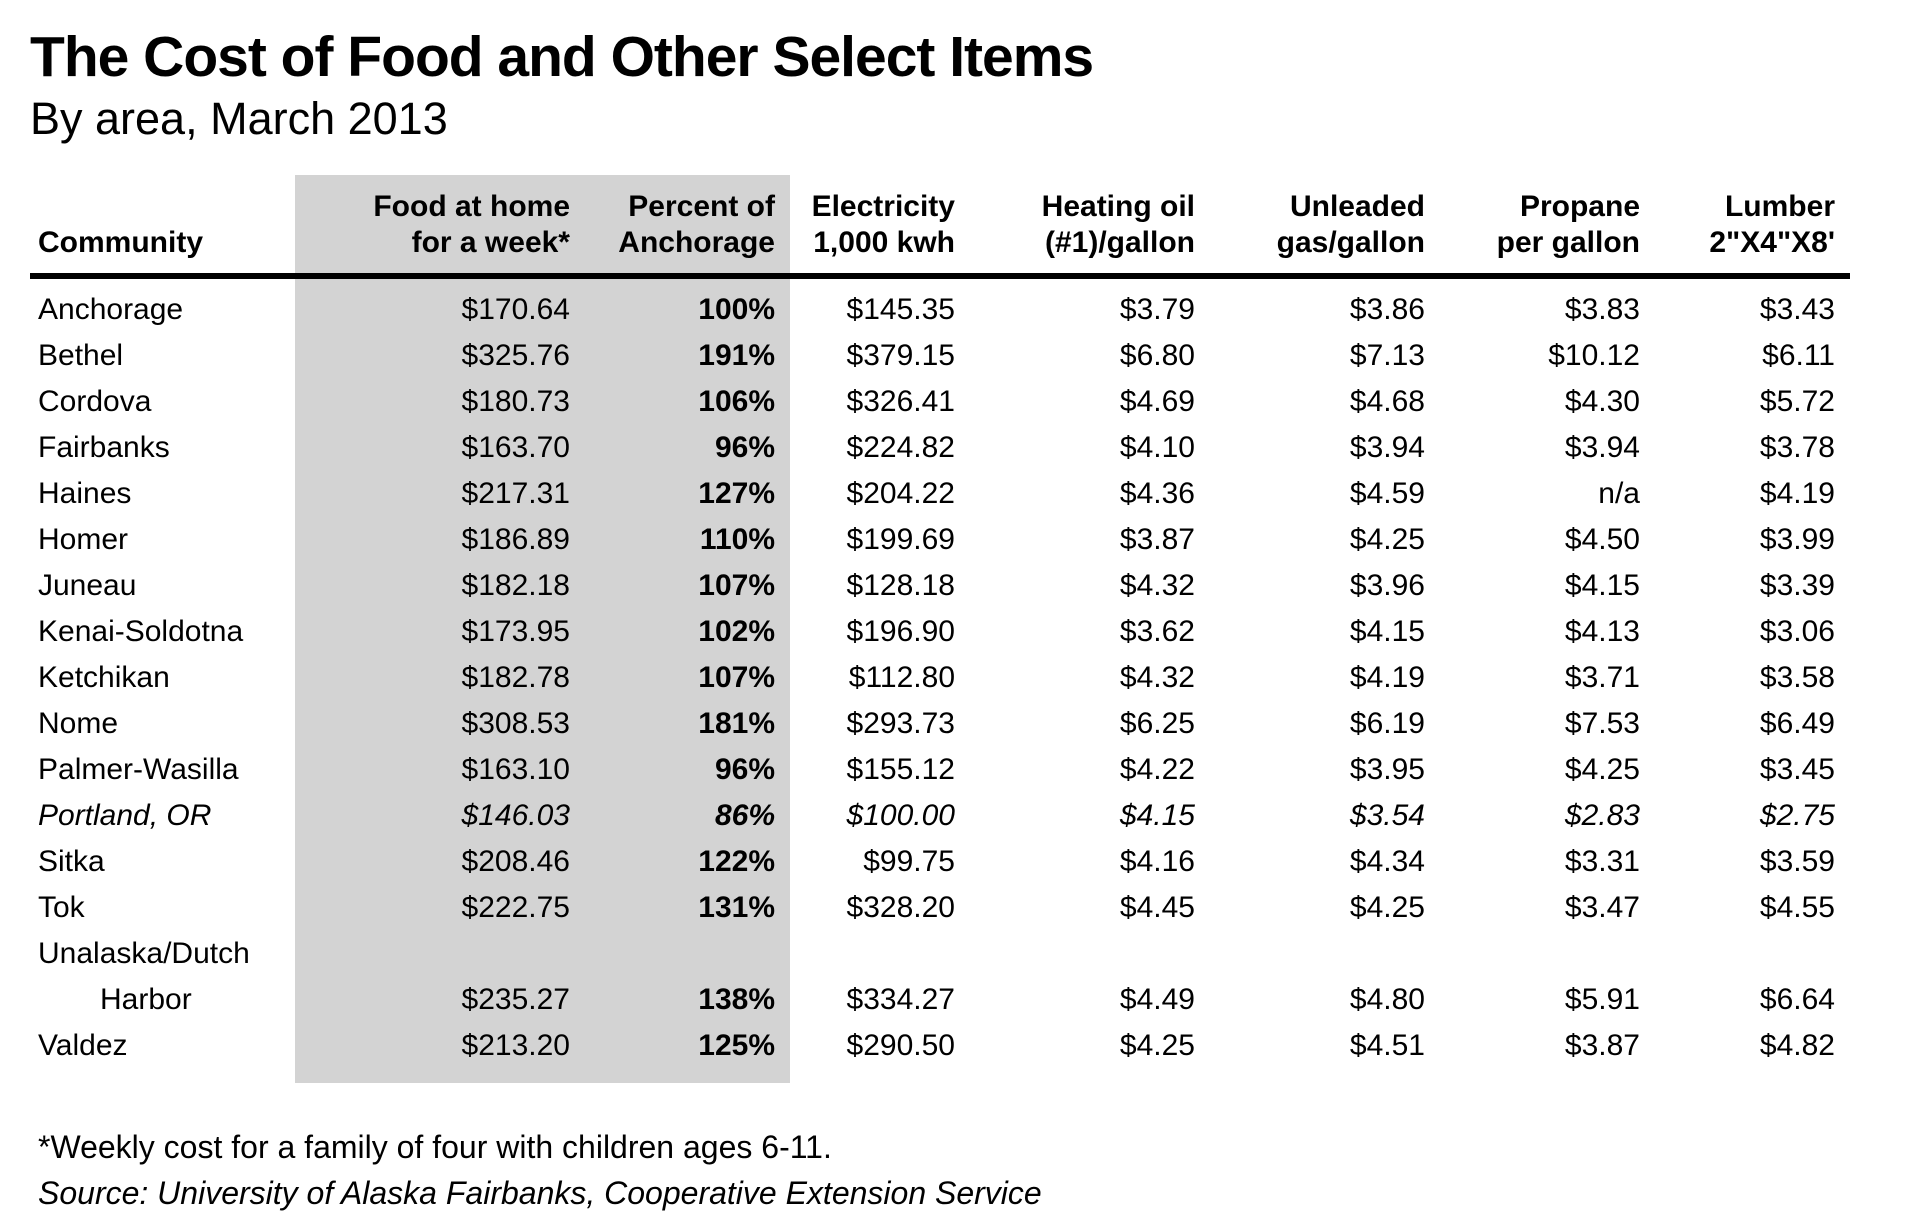  Describe the element at coordinates (1602, 999) in the screenshot. I see `cell-propane: $5.91` at that location.